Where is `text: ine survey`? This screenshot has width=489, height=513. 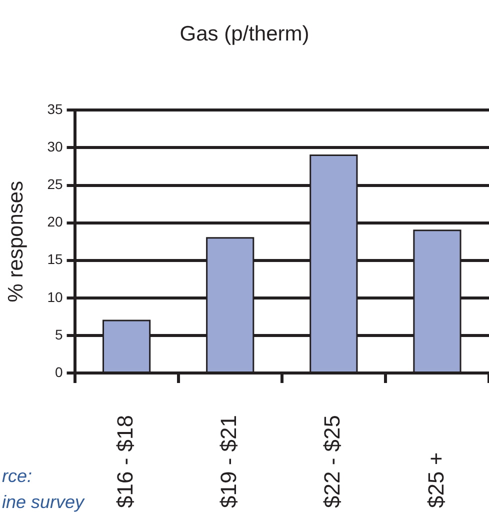 text: ine survey is located at coordinates (44, 502).